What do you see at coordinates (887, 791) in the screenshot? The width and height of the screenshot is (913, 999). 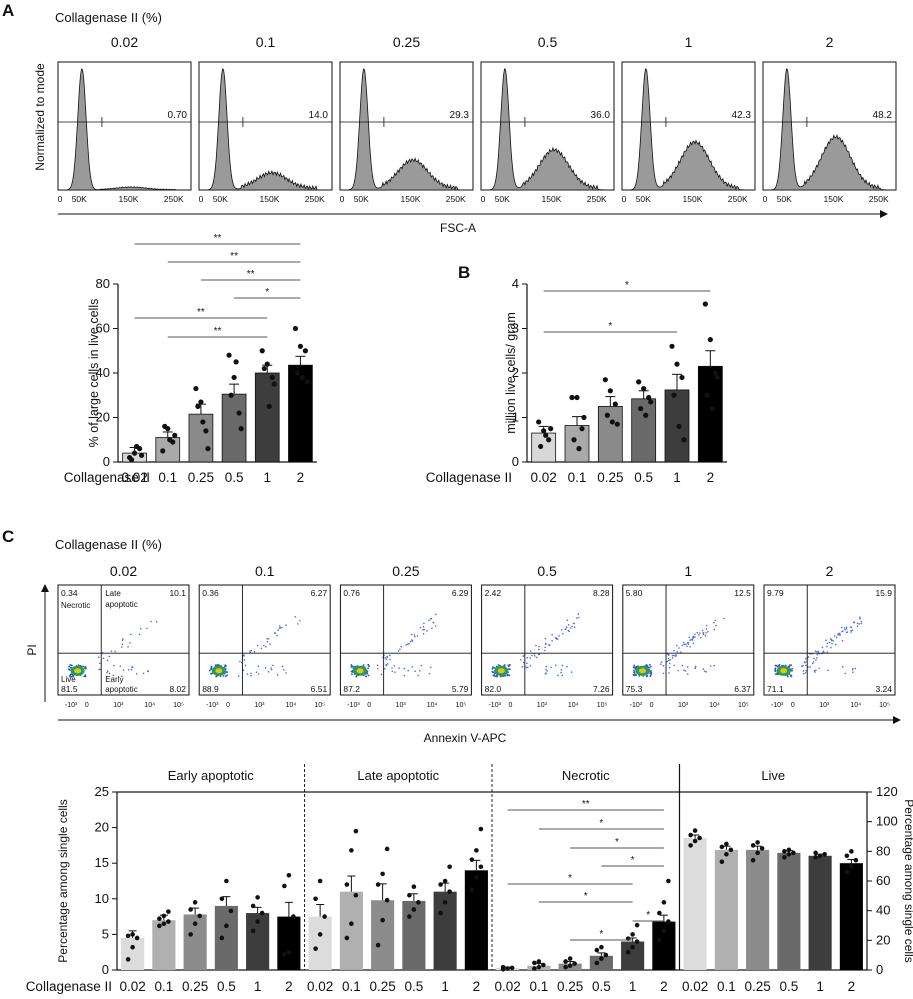 I see `y-tick-right-label: 120` at bounding box center [887, 791].